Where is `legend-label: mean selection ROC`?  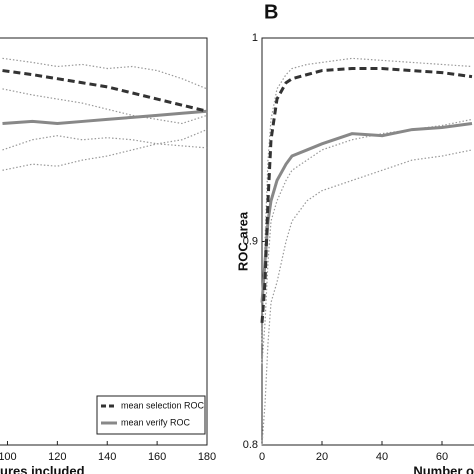 legend-label: mean selection ROC is located at coordinates (163, 405).